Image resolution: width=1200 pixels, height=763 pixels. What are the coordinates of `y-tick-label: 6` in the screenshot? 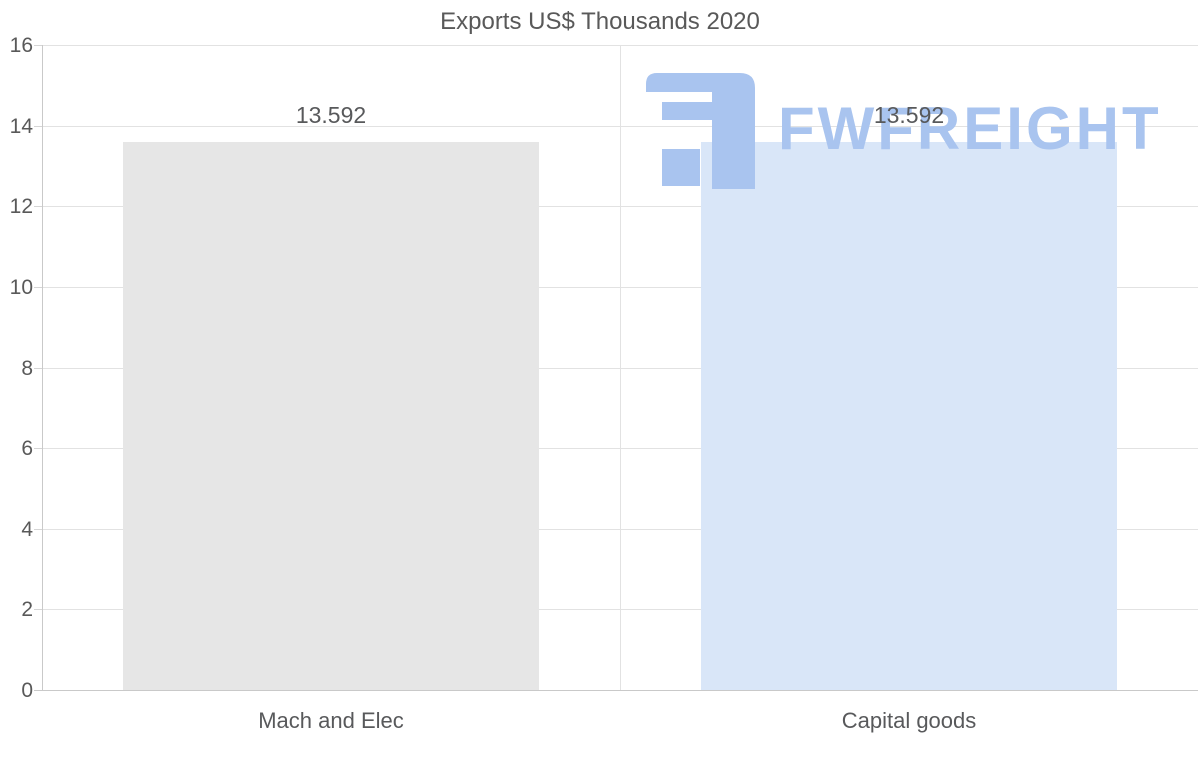 It's located at (27, 449).